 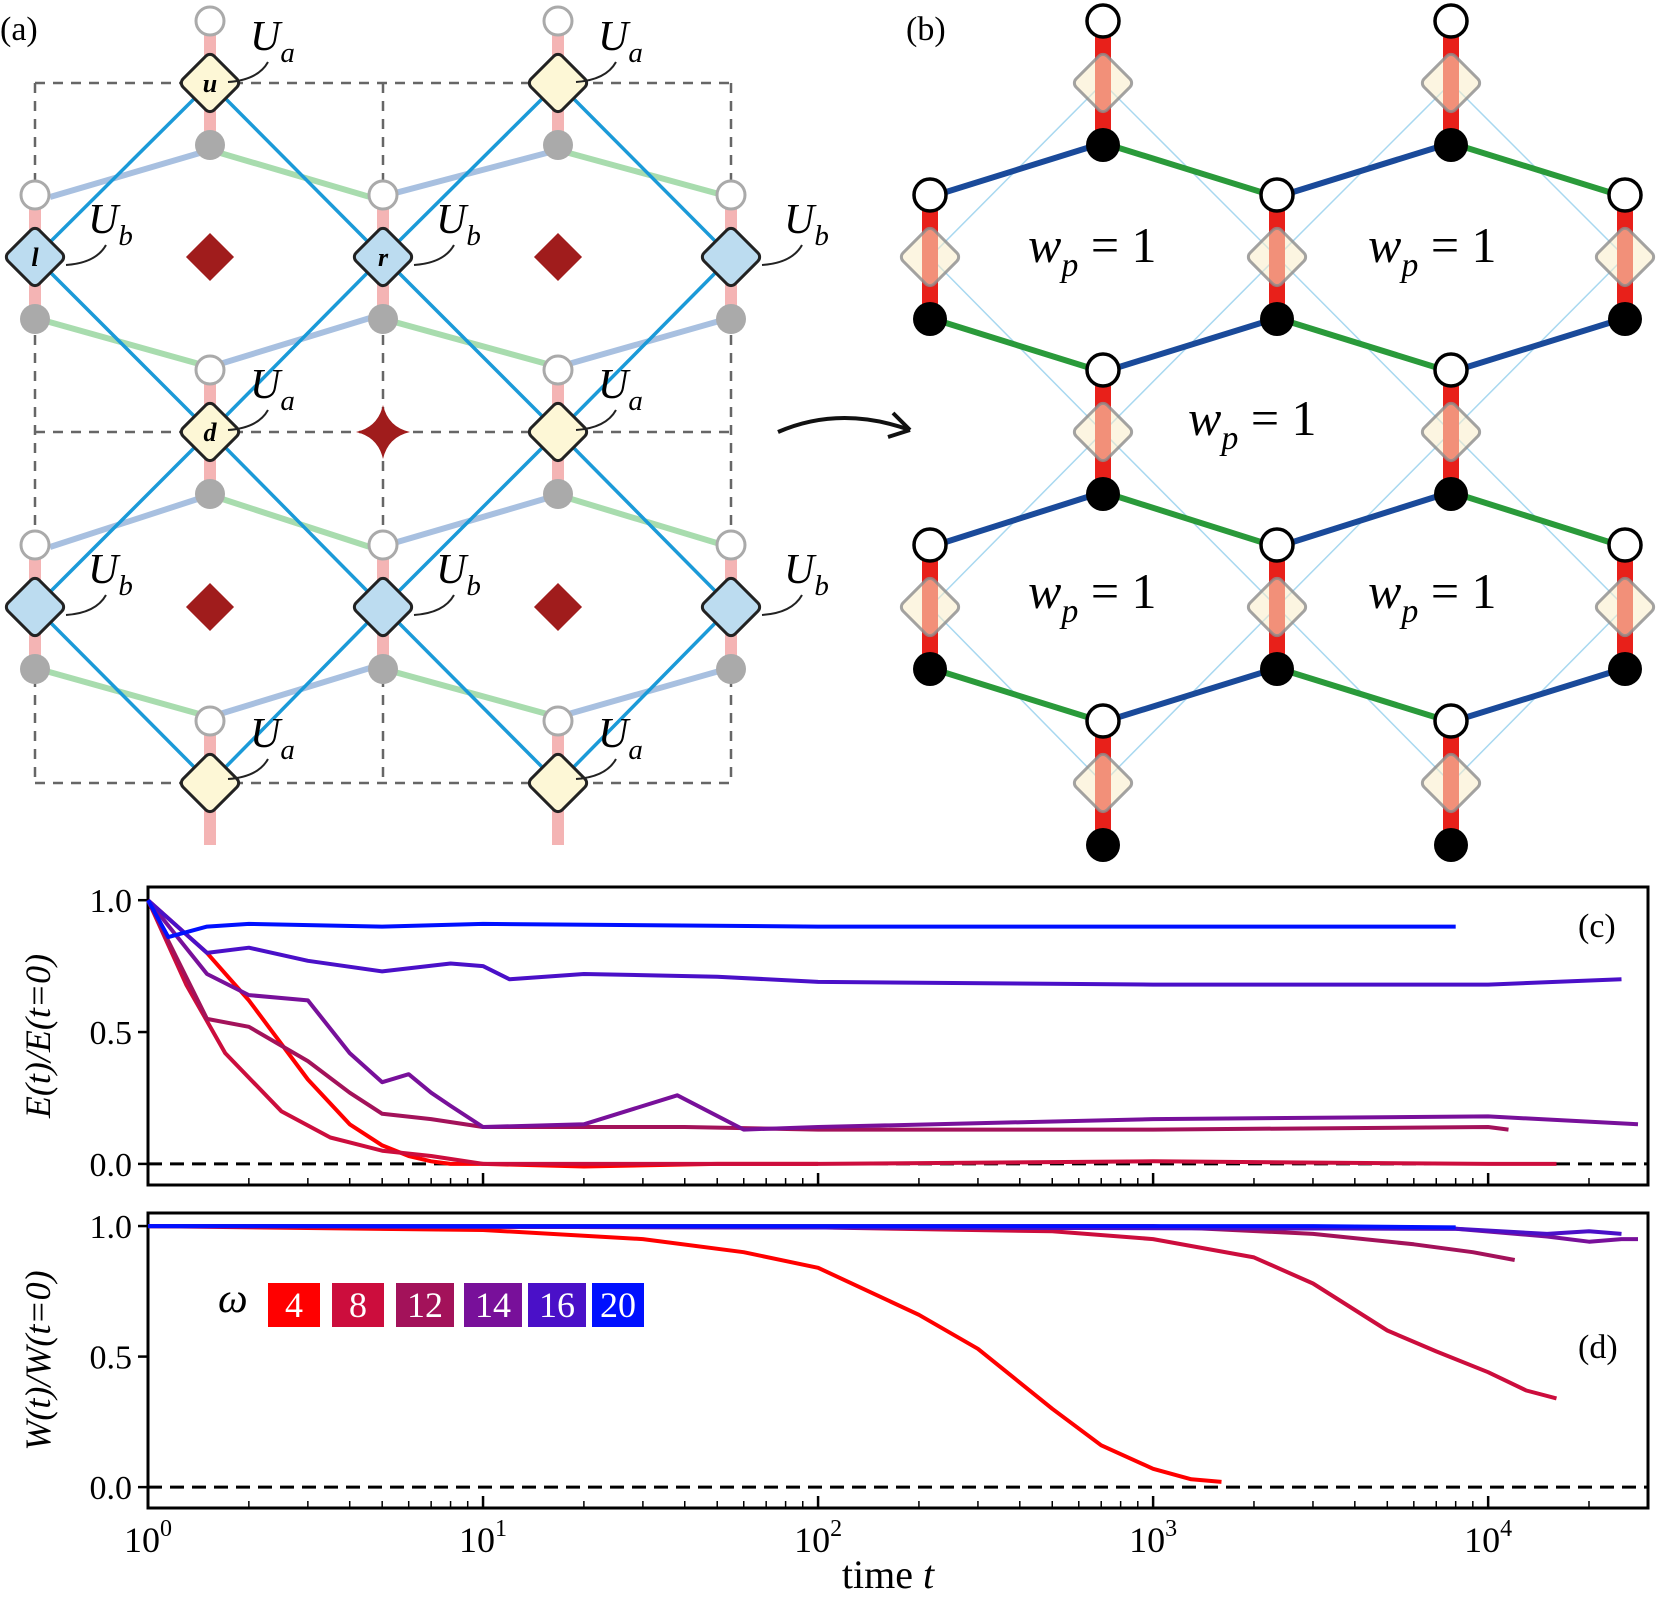 What do you see at coordinates (493, 1305) in the screenshot?
I see `legend-label-14: 14` at bounding box center [493, 1305].